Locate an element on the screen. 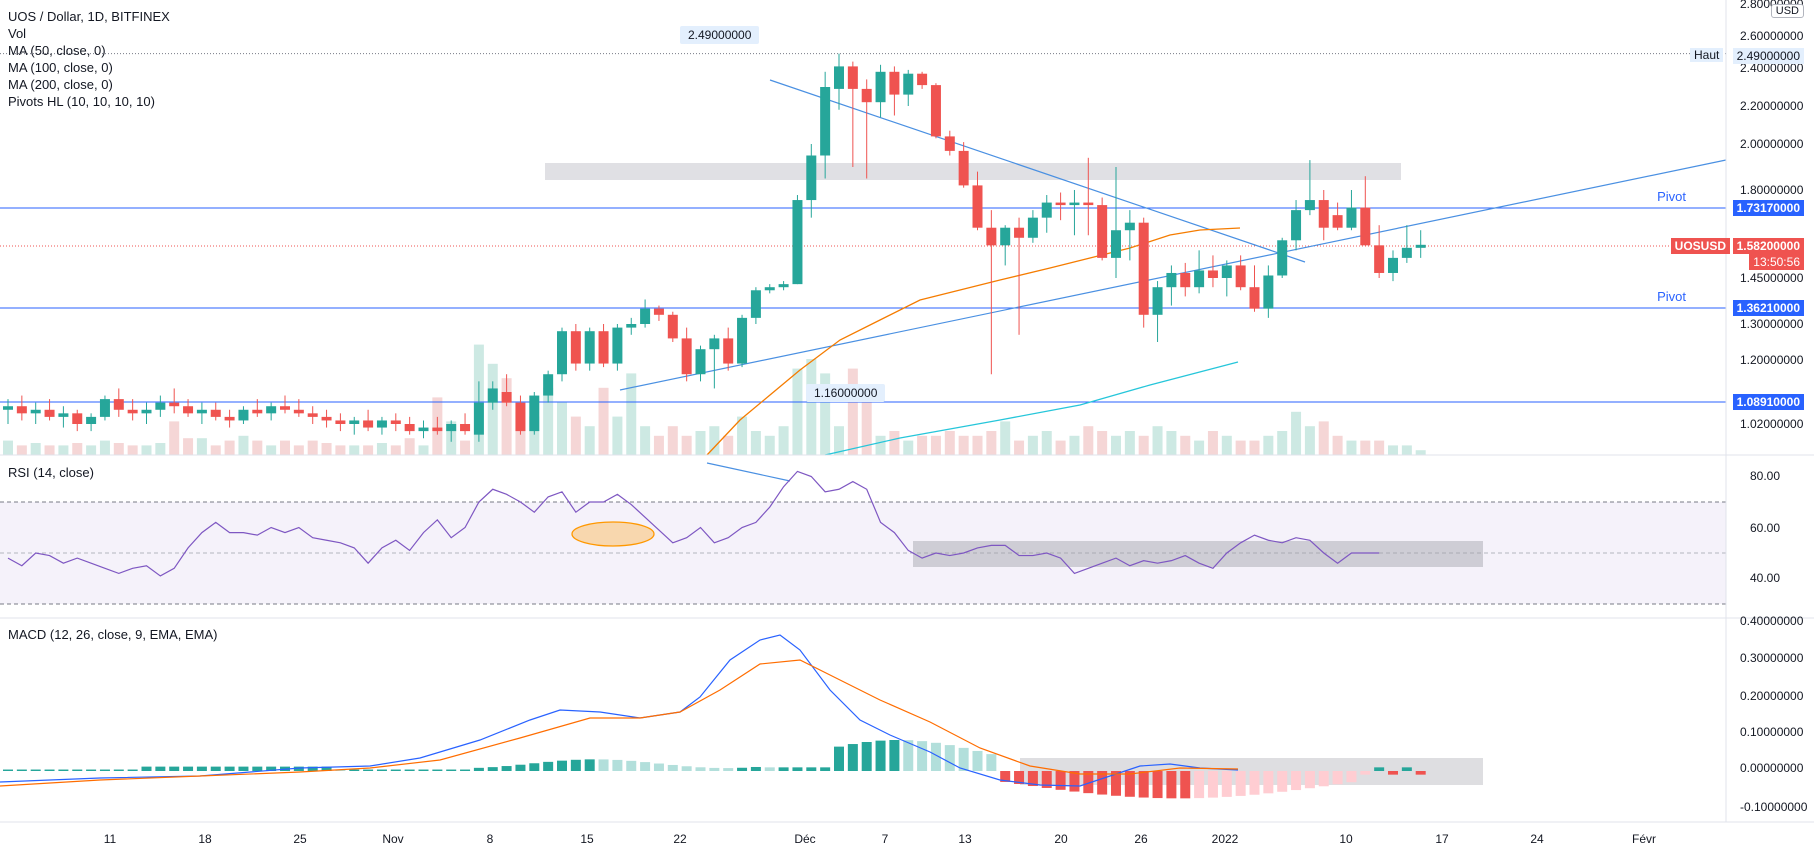 The height and width of the screenshot is (852, 1814). rsi-line is located at coordinates (693, 523).